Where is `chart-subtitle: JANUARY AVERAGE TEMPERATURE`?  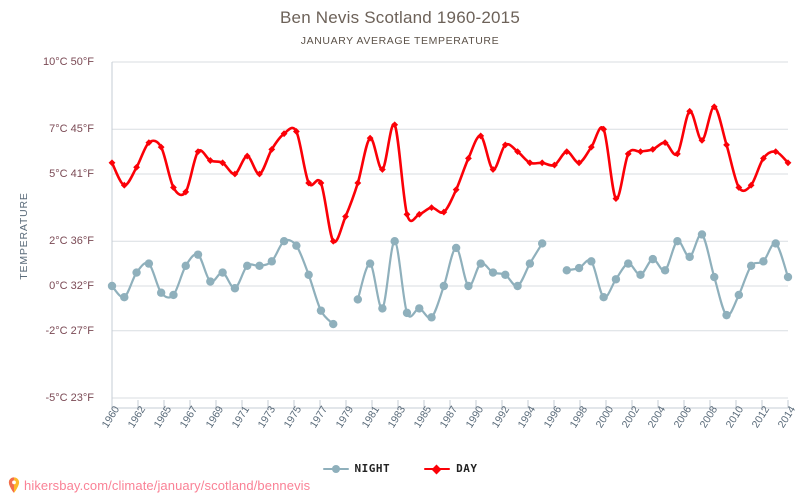 chart-subtitle: JANUARY AVERAGE TEMPERATURE is located at coordinates (400, 41).